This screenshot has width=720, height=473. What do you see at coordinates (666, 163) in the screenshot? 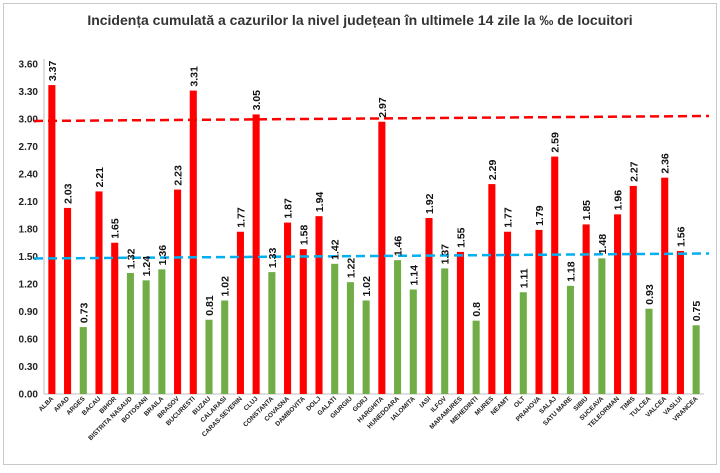
I see `value-label: 2.36` at bounding box center [666, 163].